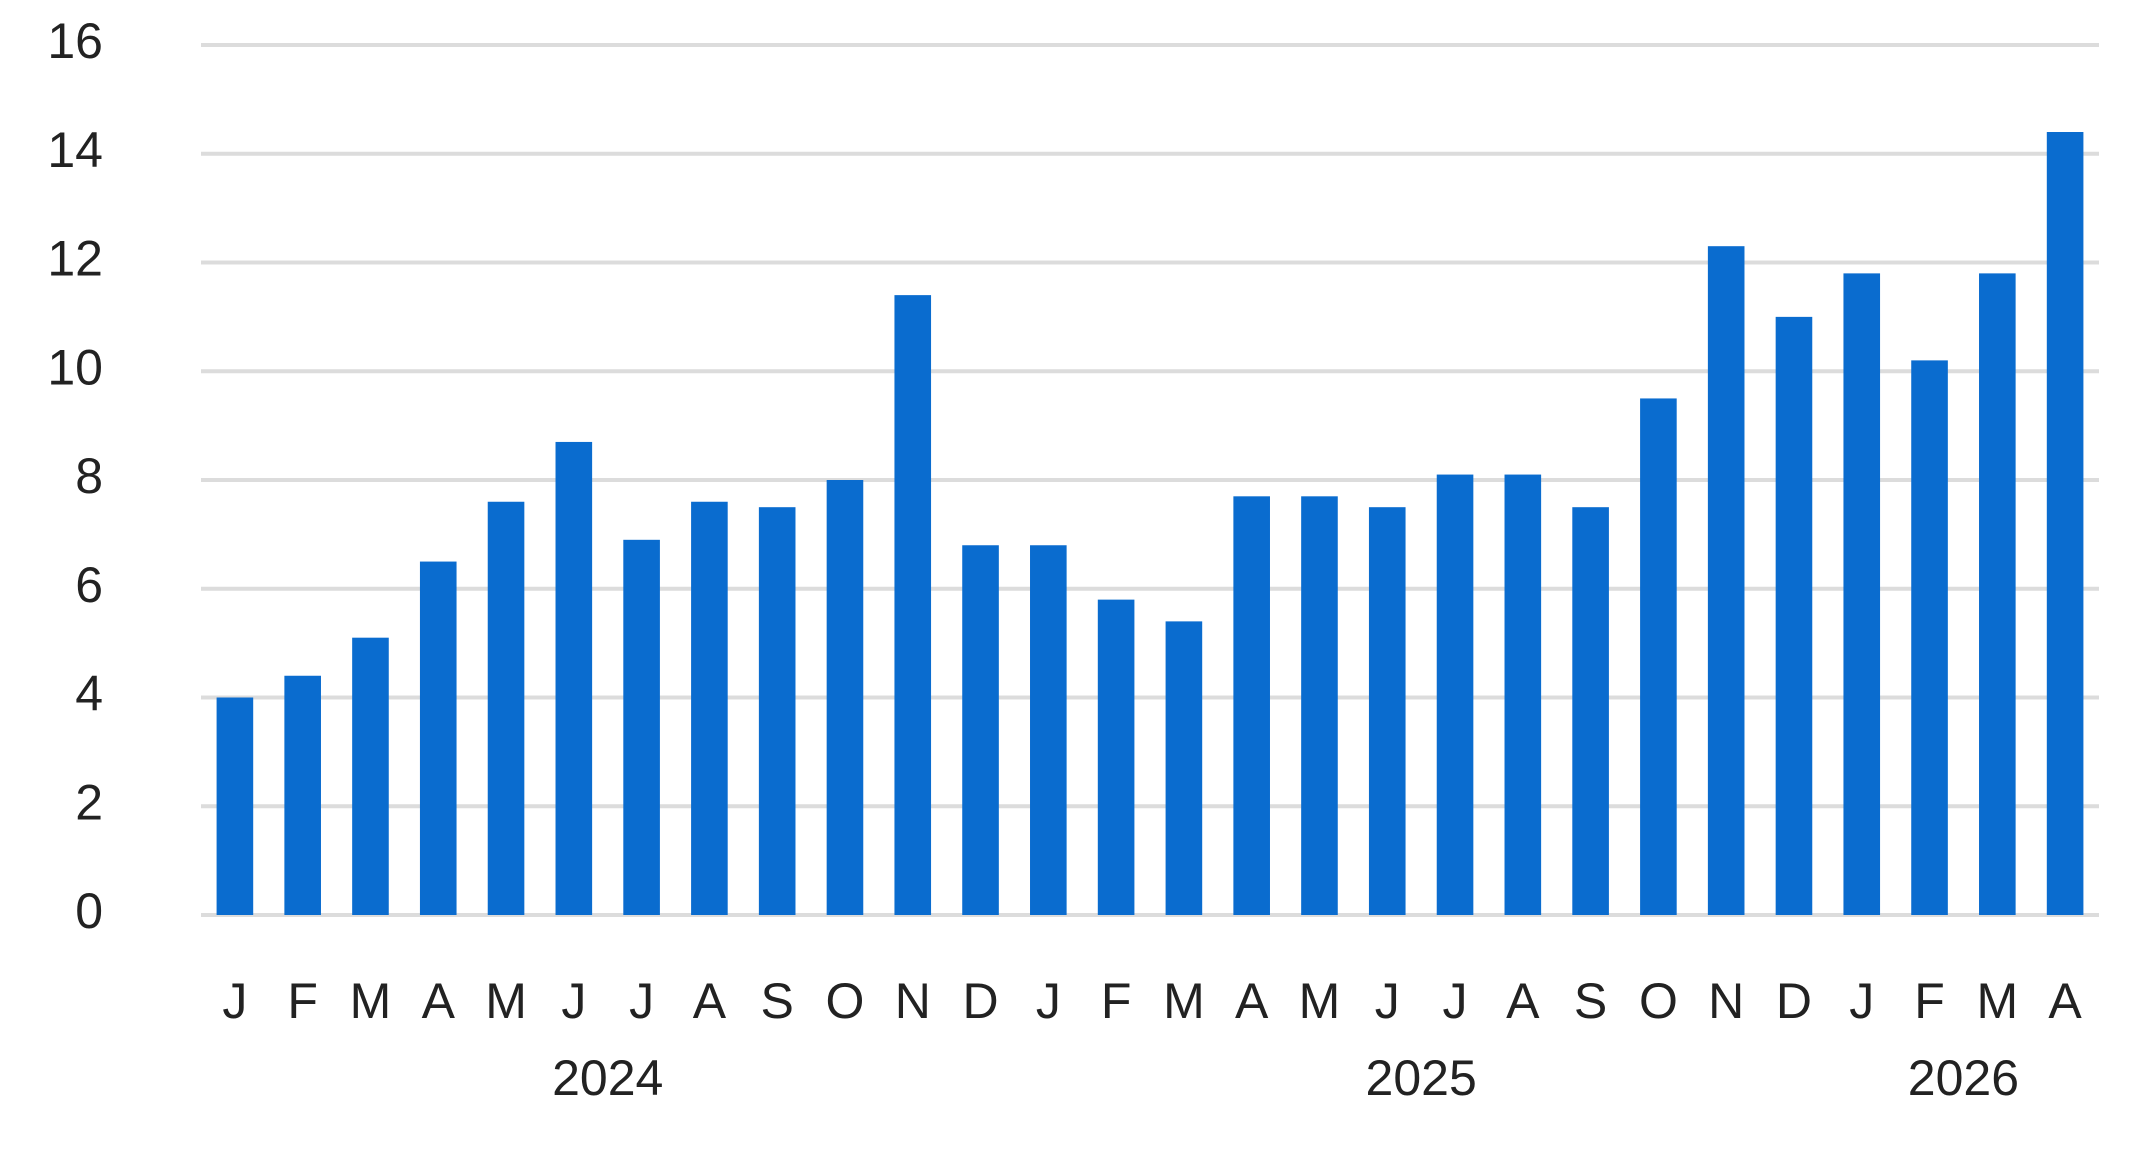 The height and width of the screenshot is (1157, 2130). What do you see at coordinates (89, 802) in the screenshot?
I see `y-tick-label: 2` at bounding box center [89, 802].